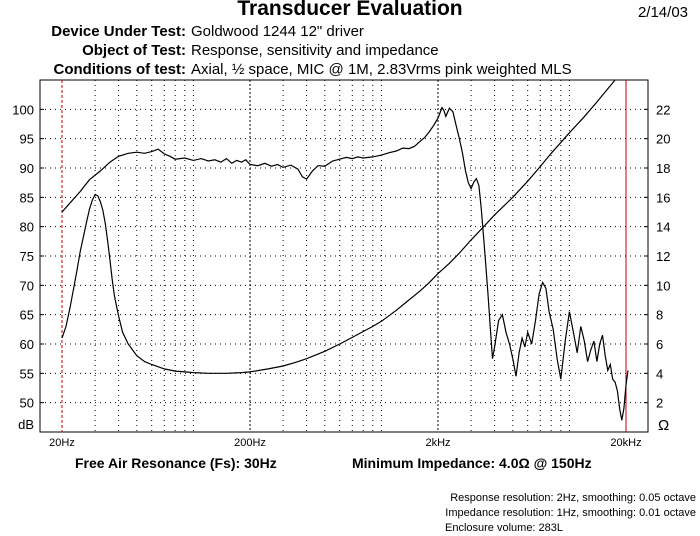 The height and width of the screenshot is (536, 700). What do you see at coordinates (472, 463) in the screenshot?
I see `min-impedance-readout: Minimum Impedance: 4.0Ω @ 150Hz` at bounding box center [472, 463].